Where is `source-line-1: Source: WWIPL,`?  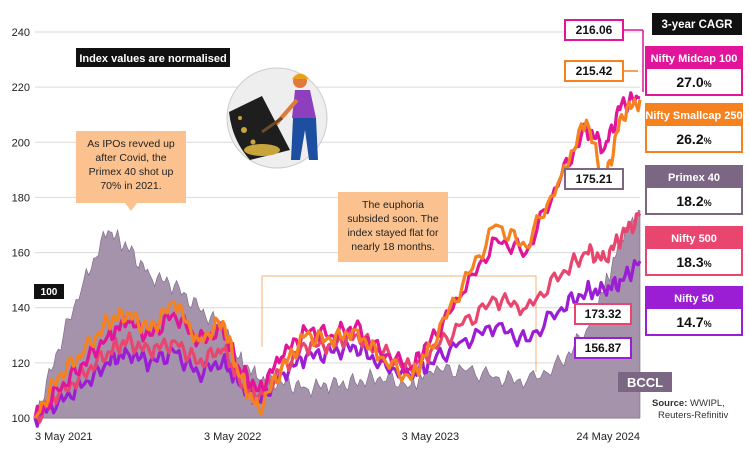 source-line-1: Source: WWIPL, is located at coordinates (688, 403).